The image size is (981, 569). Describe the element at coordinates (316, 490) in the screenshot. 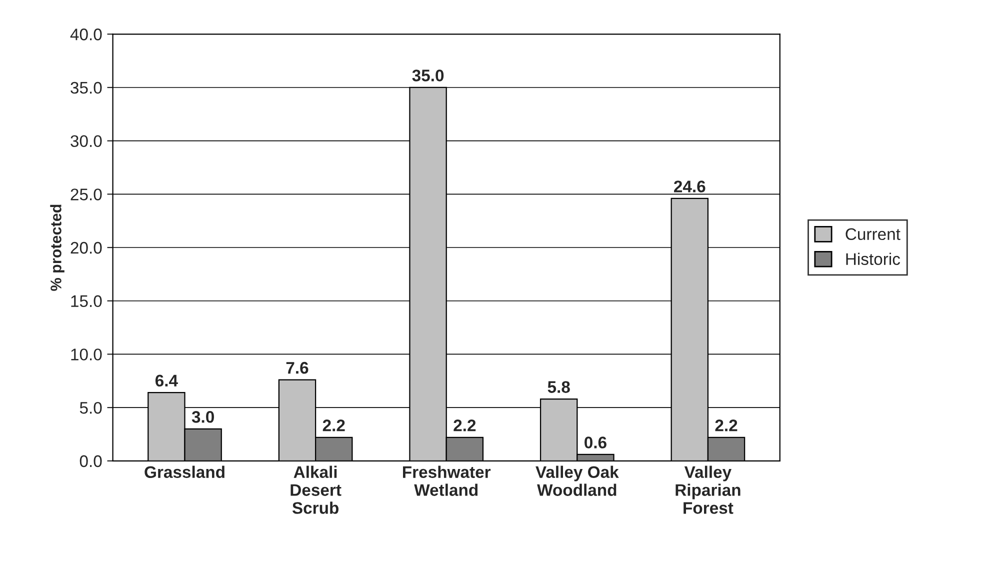

I see `x-tick-label: Alkali Desert Scrub` at that location.